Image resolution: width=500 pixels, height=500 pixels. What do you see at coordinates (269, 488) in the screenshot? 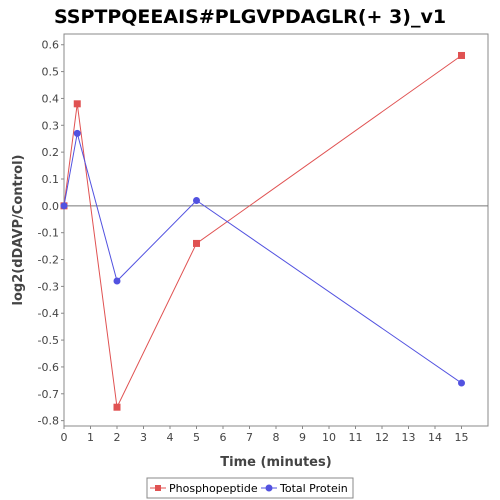
I see `legend-marker-total-protein` at bounding box center [269, 488].